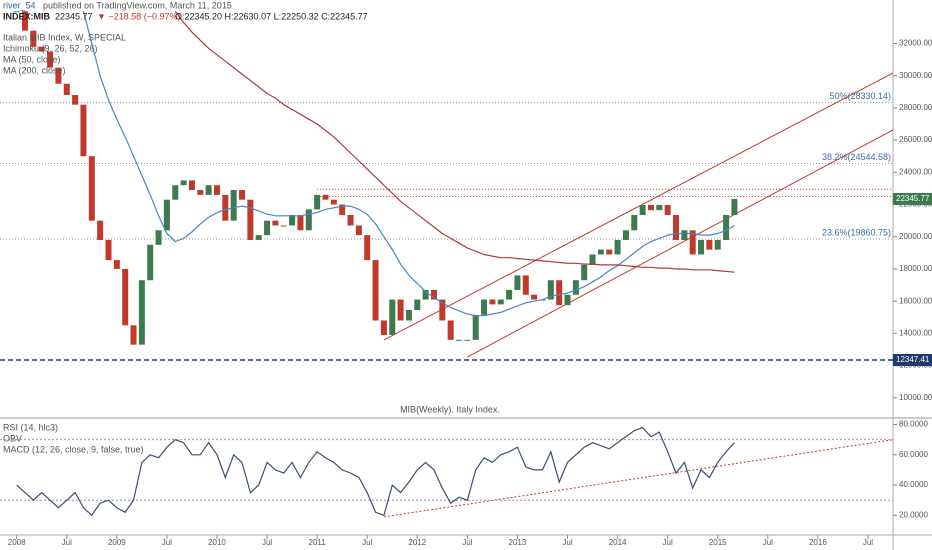 The image size is (932, 550). What do you see at coordinates (915, 397) in the screenshot?
I see `y-tick-label: 10000.00` at bounding box center [915, 397].